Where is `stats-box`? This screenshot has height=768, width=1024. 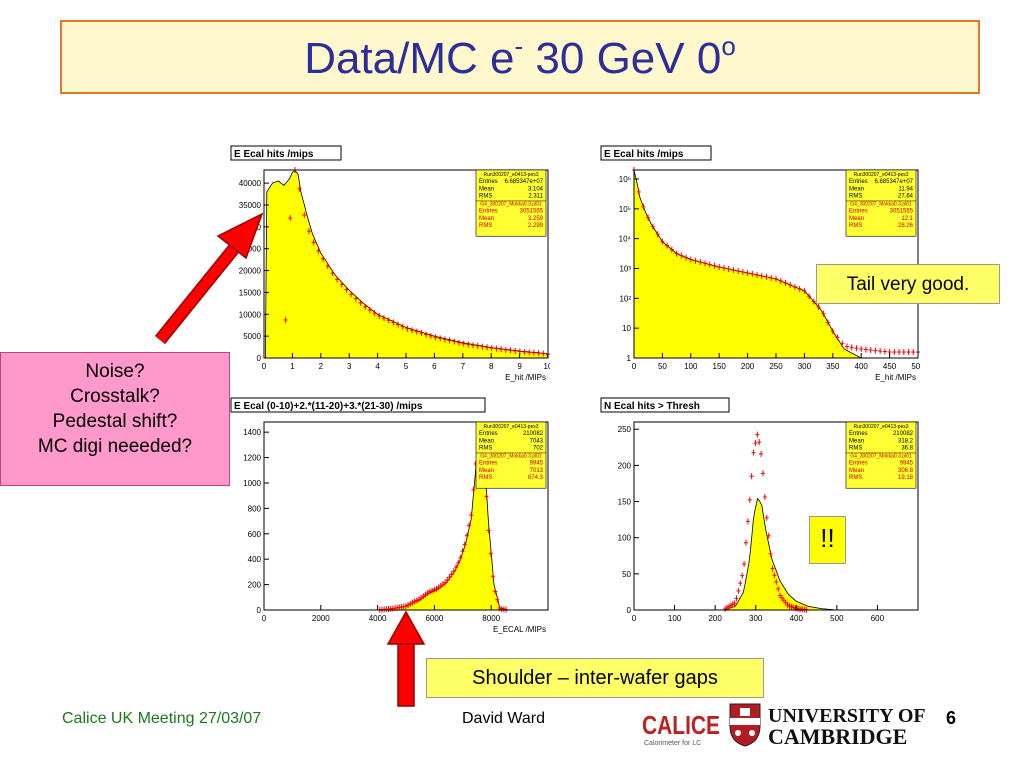
stats-box is located at coordinates (511, 455).